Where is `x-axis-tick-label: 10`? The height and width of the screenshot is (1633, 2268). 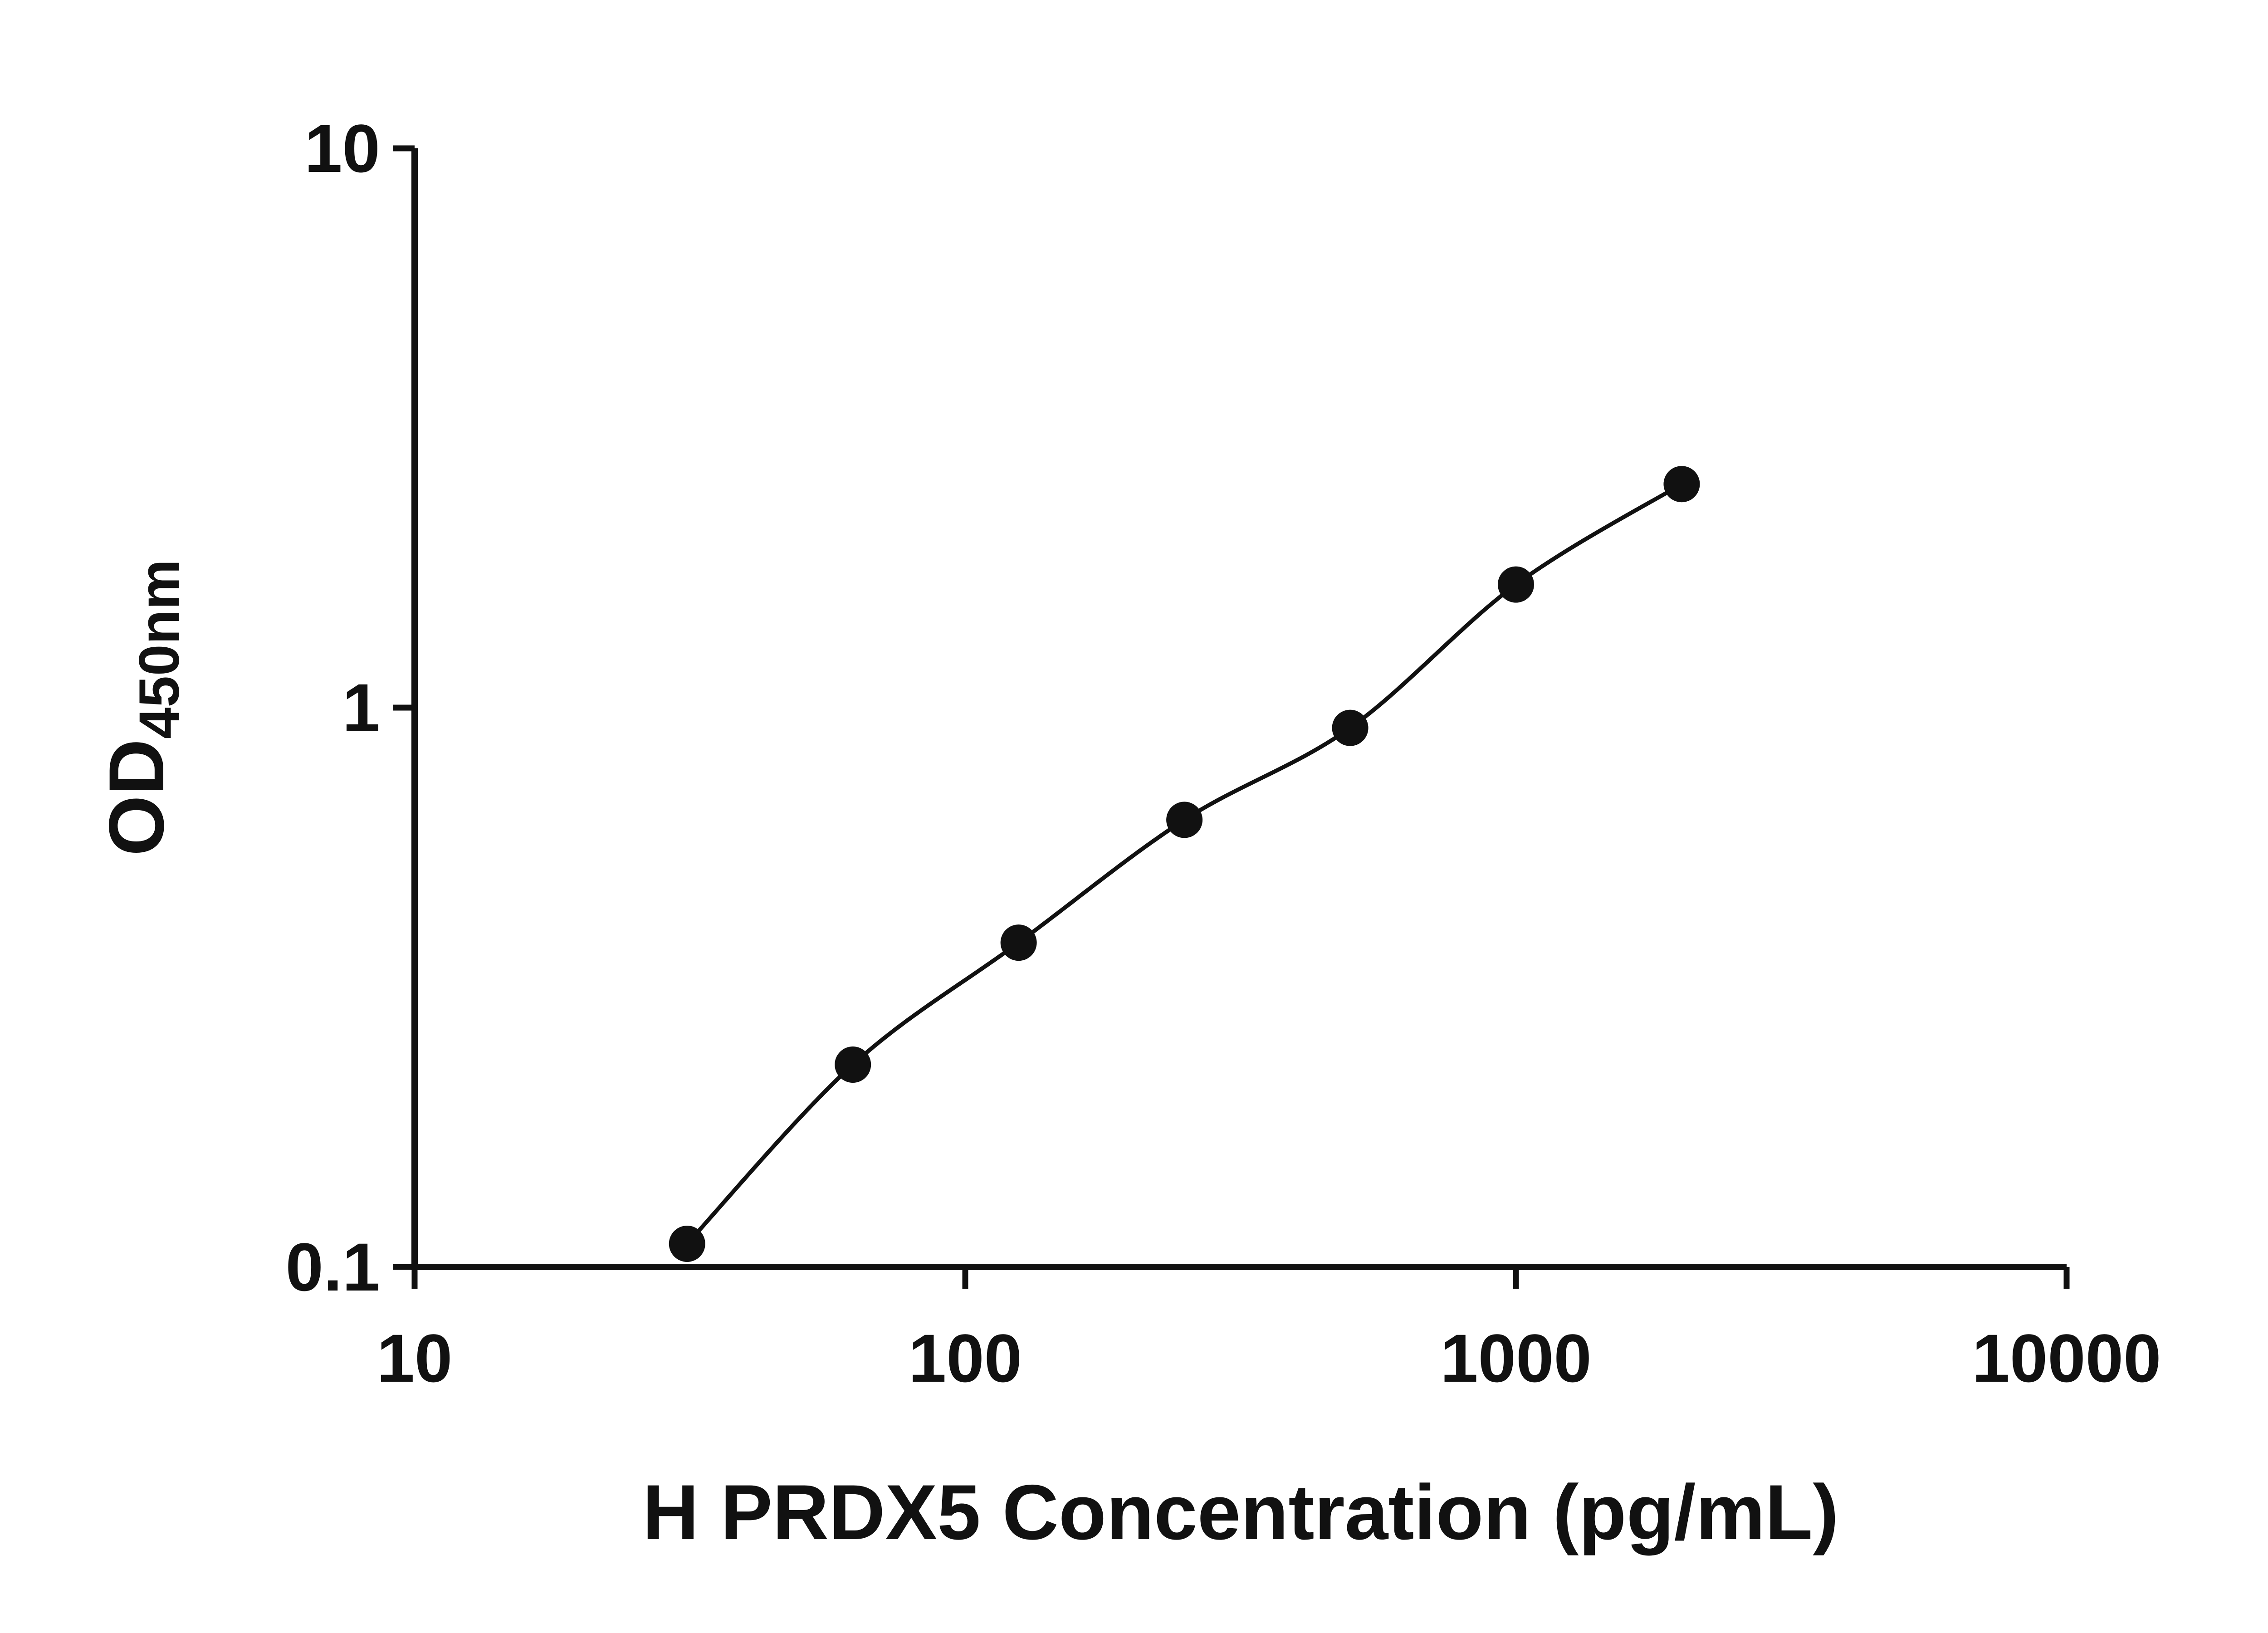 x-axis-tick-label: 10 is located at coordinates (415, 1358).